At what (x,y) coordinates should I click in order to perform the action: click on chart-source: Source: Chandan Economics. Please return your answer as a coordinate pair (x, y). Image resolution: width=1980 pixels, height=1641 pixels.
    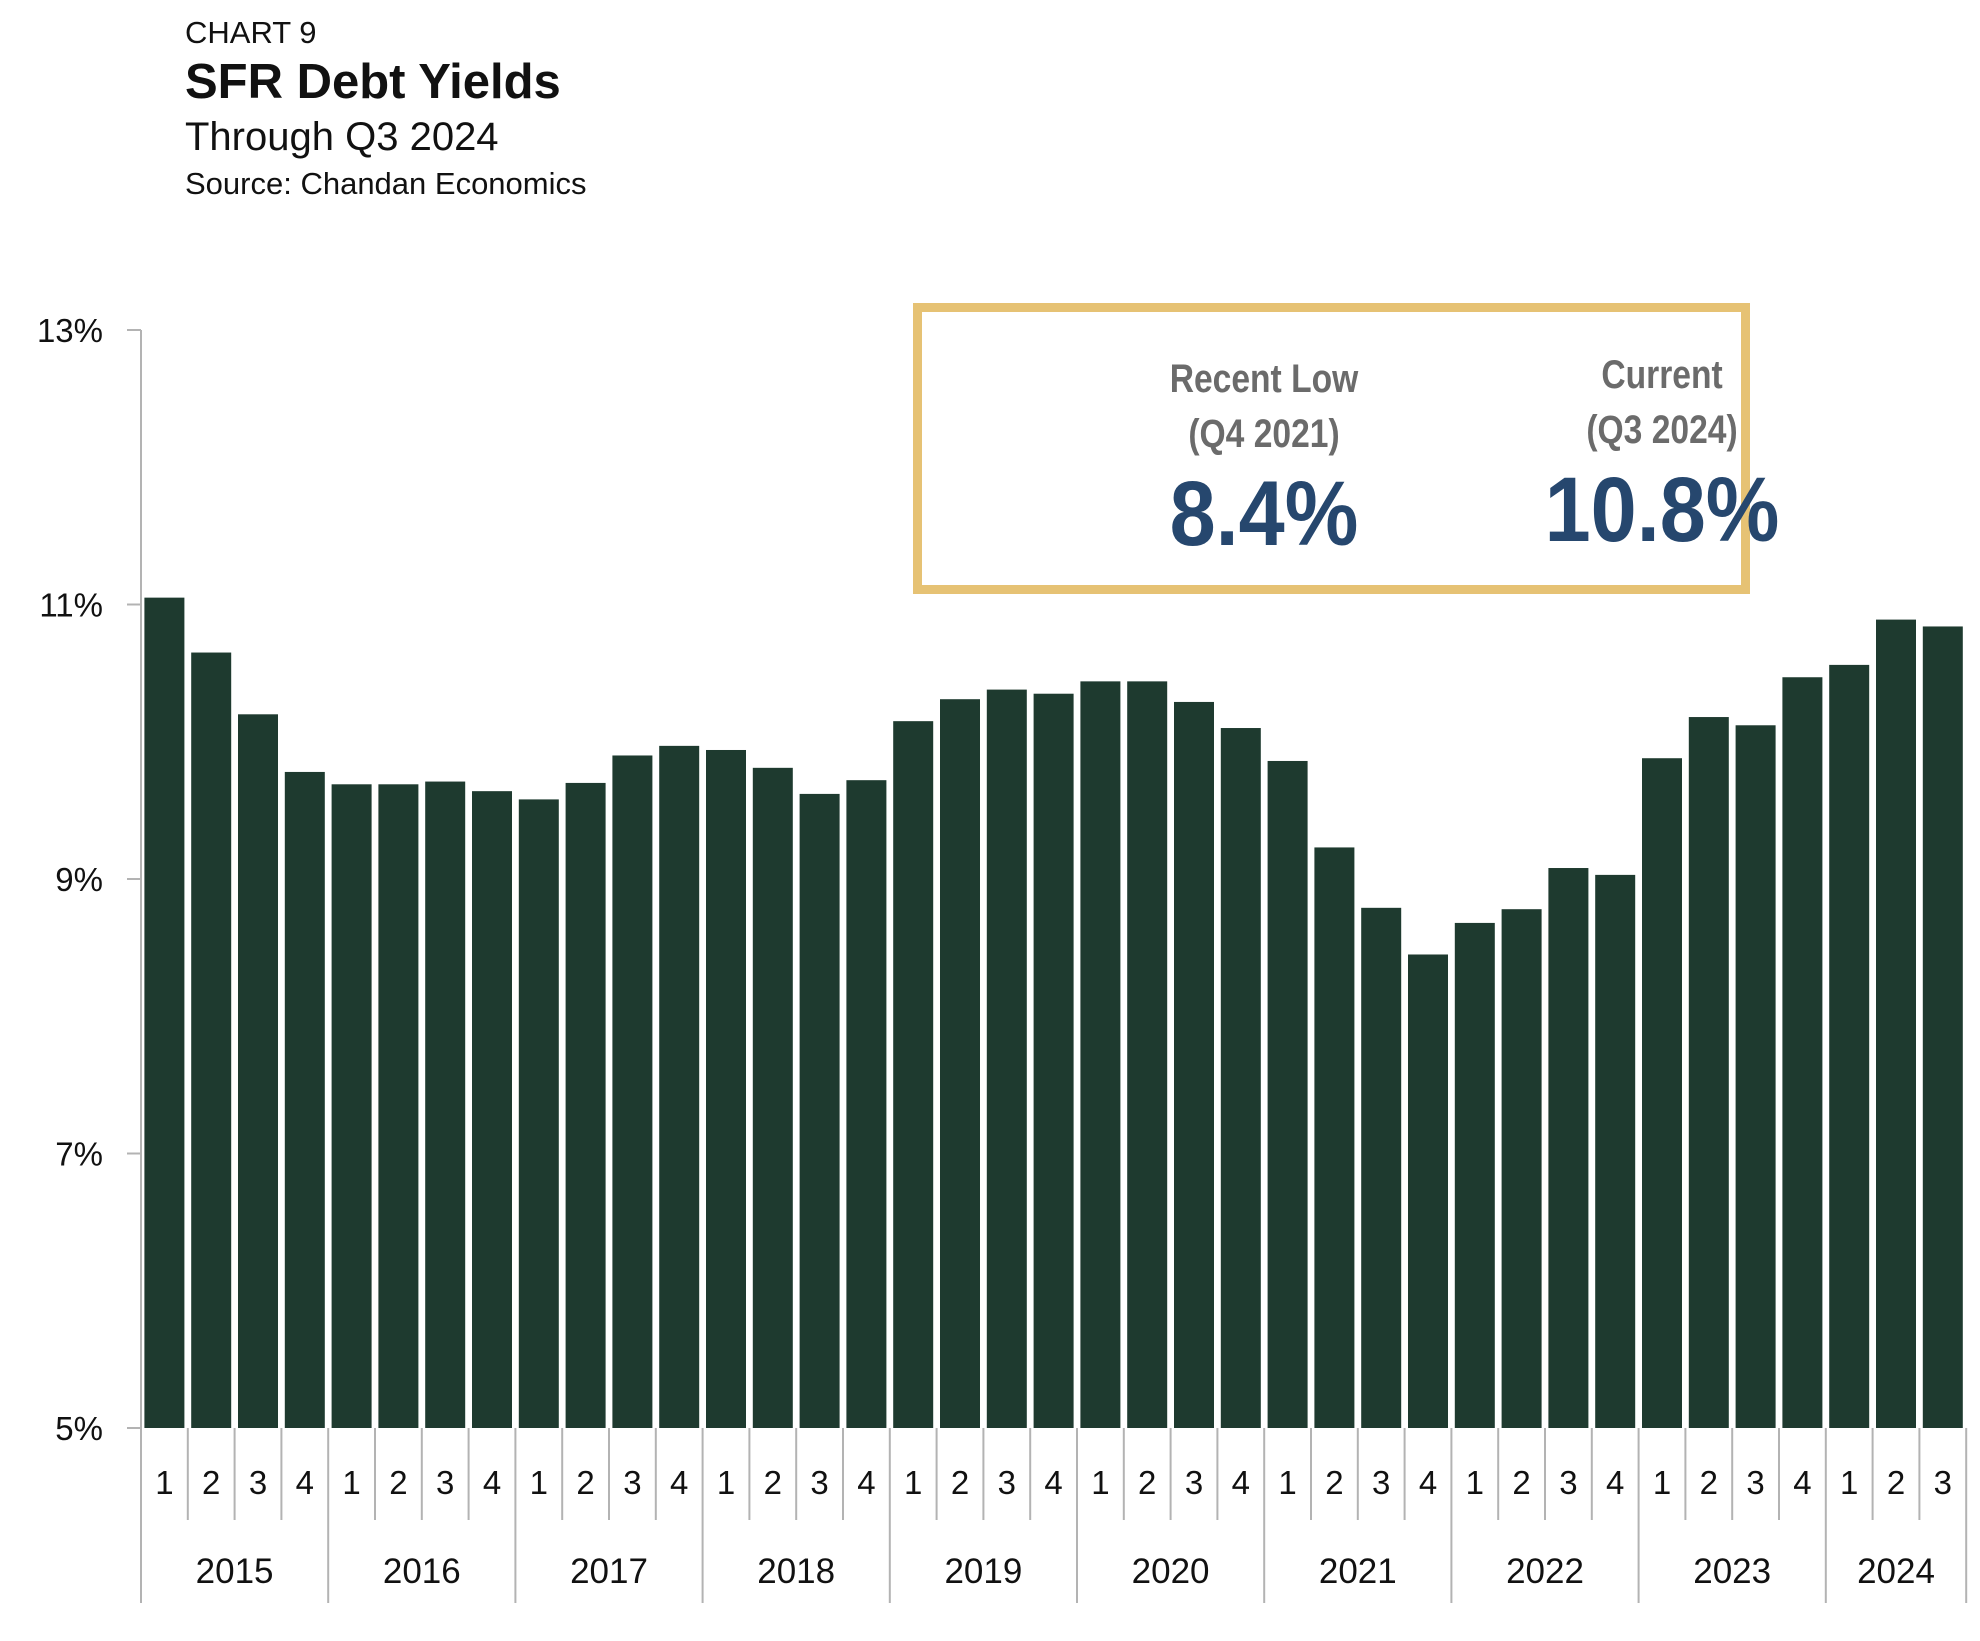
    Looking at the image, I should click on (386, 183).